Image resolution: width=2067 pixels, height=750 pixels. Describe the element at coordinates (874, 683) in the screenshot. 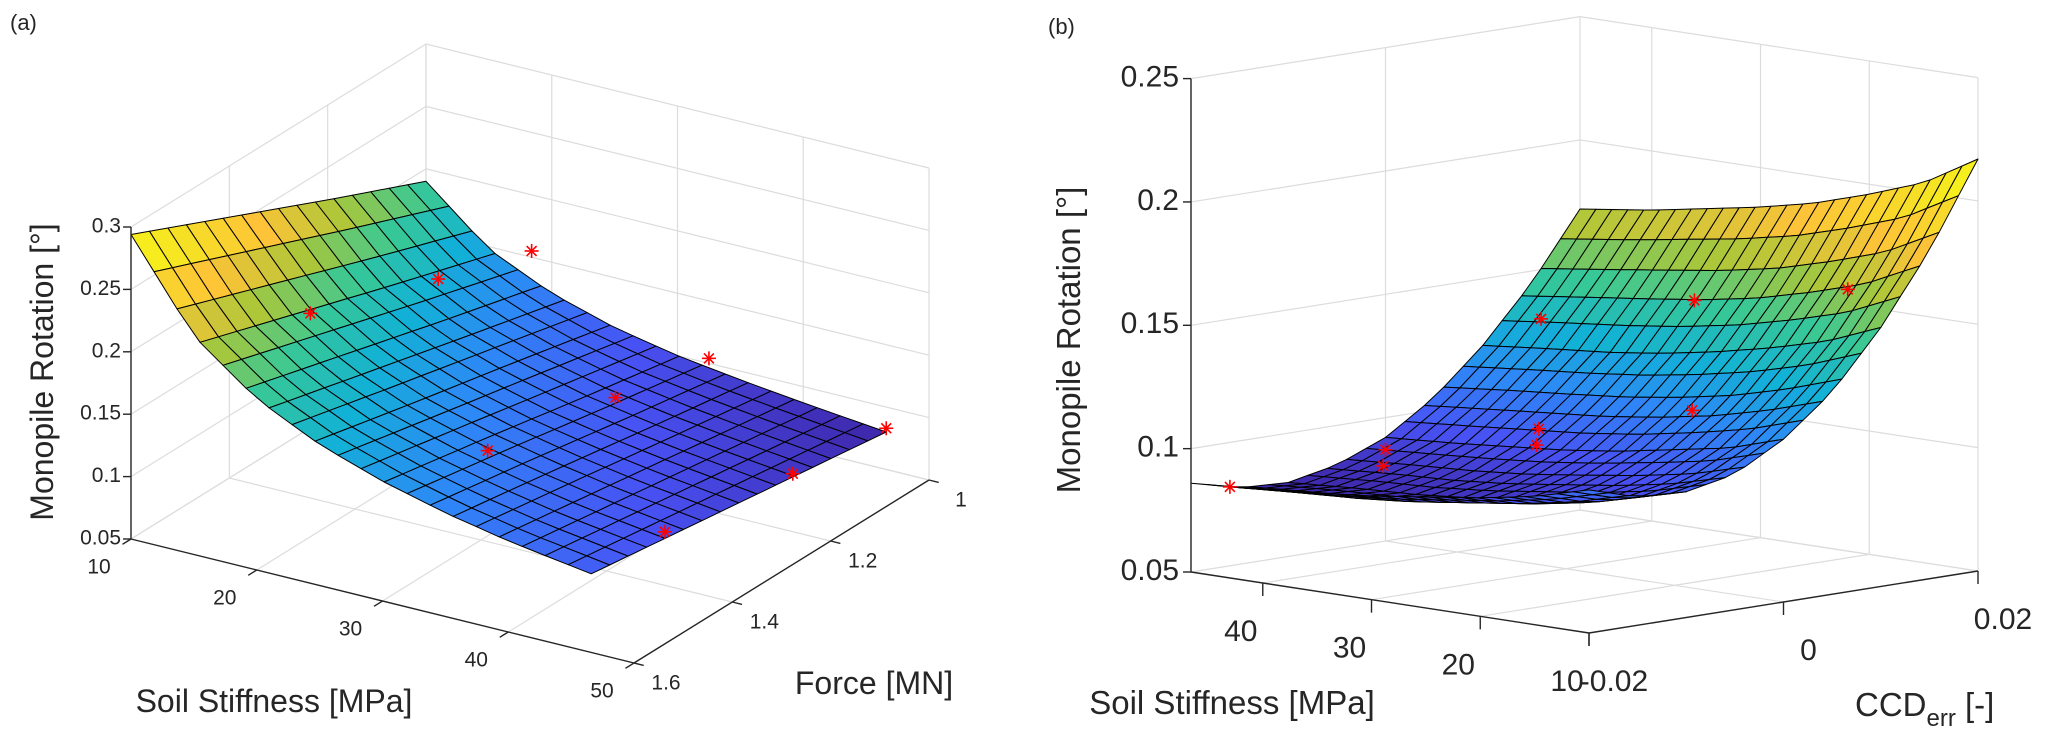

I see `y-axis-label-a: Force [MN]` at that location.